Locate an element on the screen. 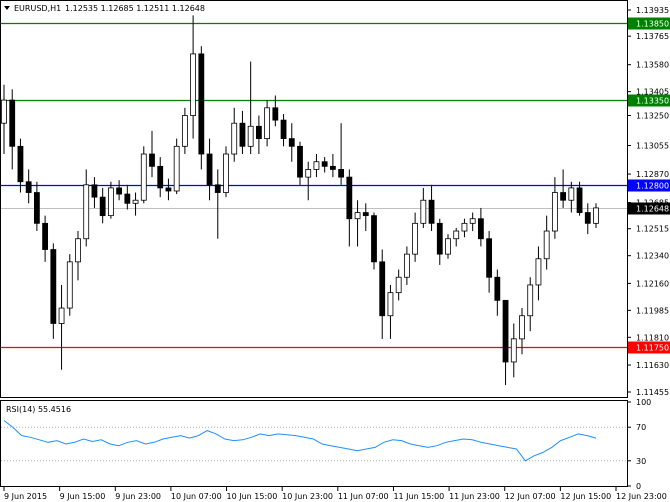  time-tick-label: 10 Jun 07:00 is located at coordinates (196, 496).